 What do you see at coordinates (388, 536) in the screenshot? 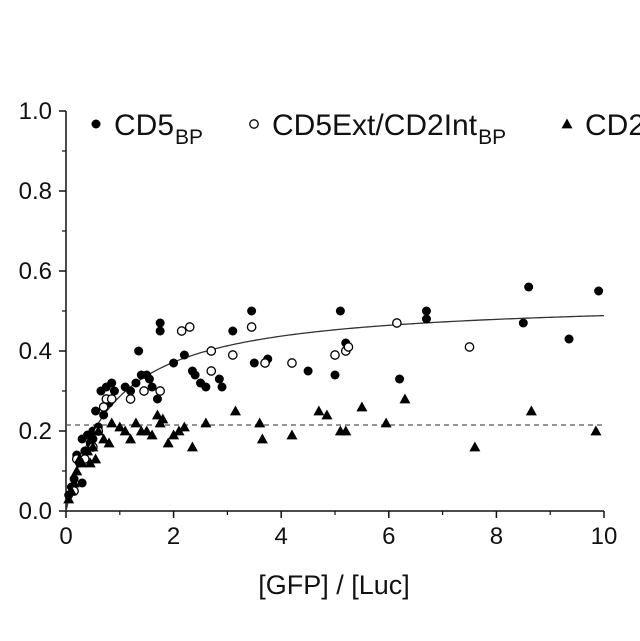
I see `x-tick-label: 6` at bounding box center [388, 536].